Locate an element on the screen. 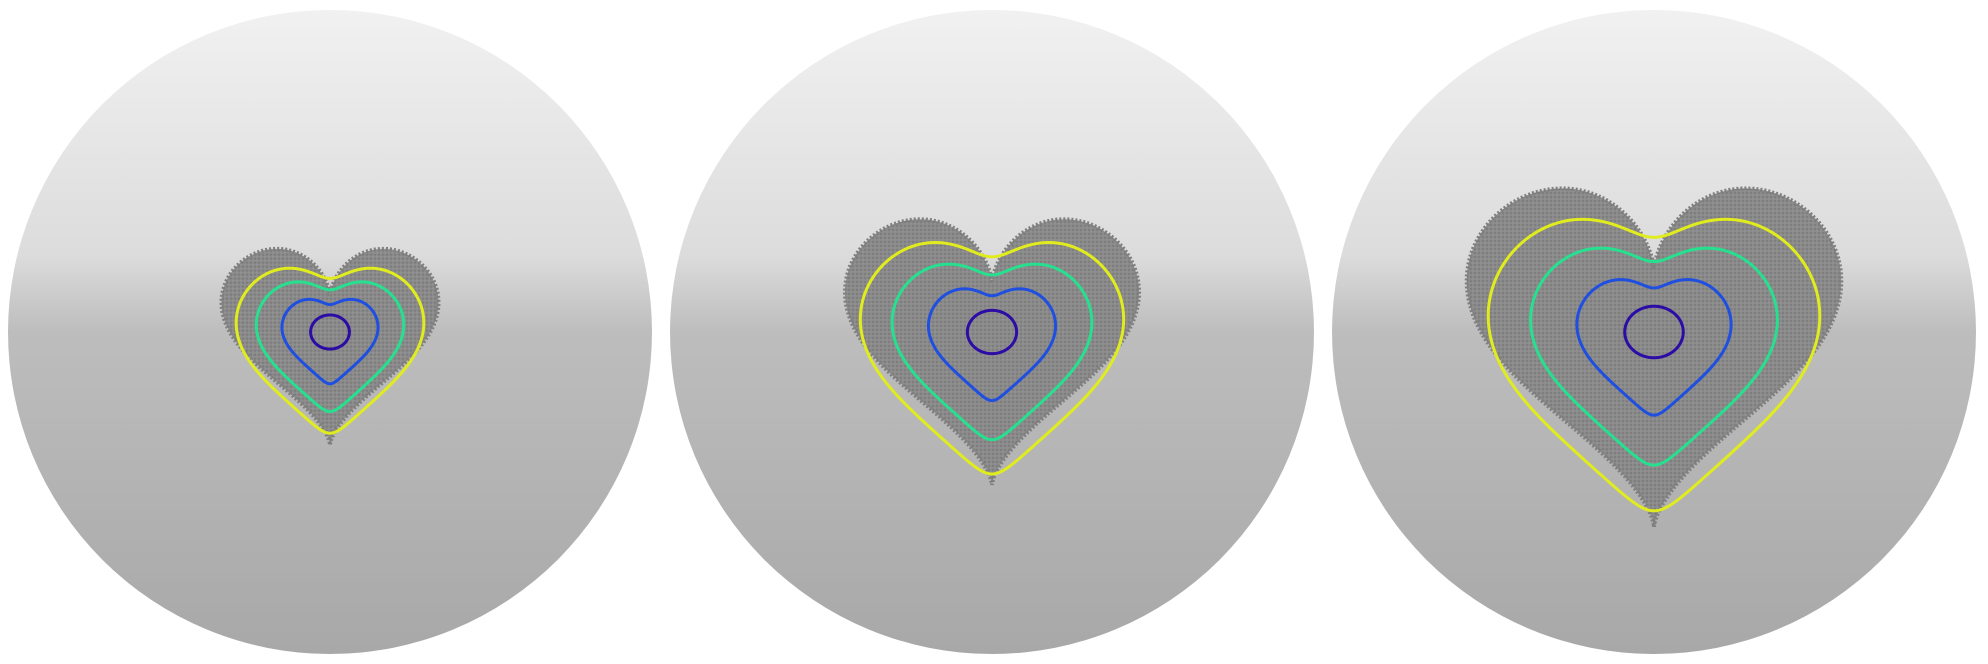  point-cloud-heart is located at coordinates (330, 346).